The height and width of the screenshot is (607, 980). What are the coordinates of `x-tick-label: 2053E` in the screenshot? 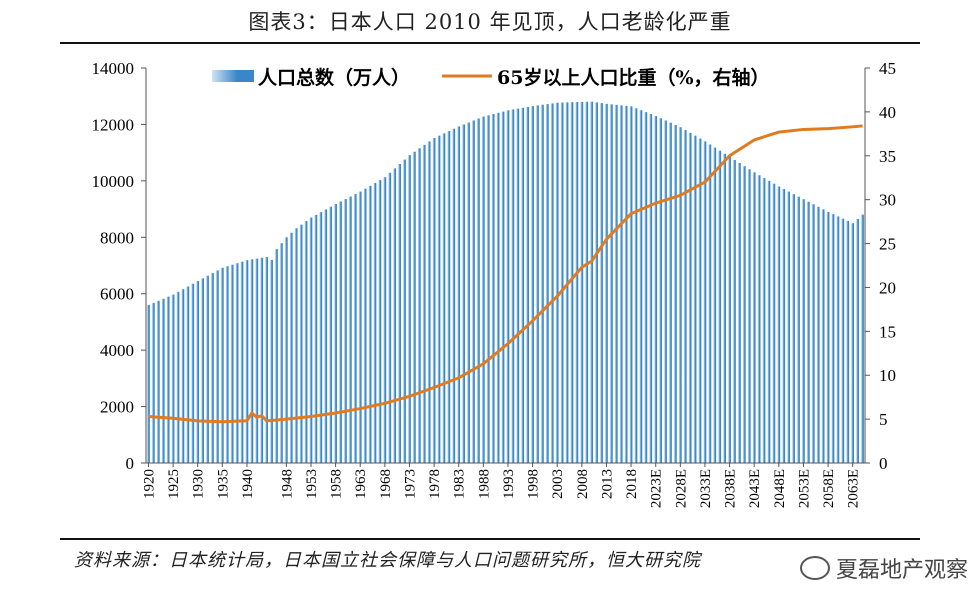 It's located at (804, 488).